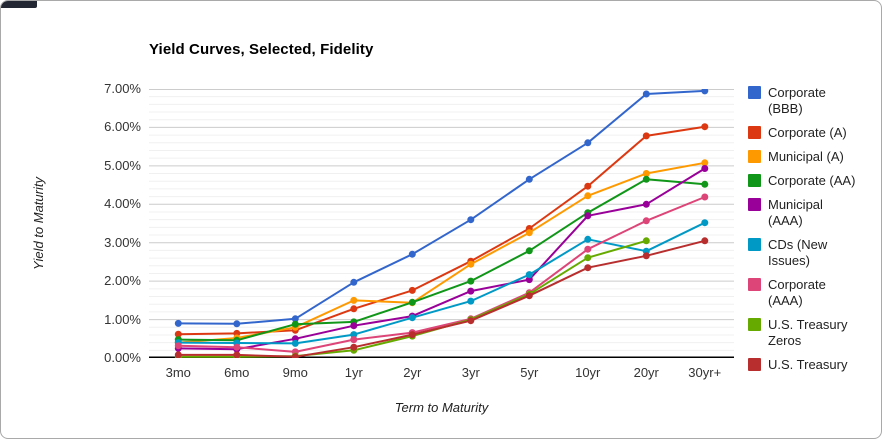  Describe the element at coordinates (178, 354) in the screenshot. I see `data-point-u-s-treasury-3mo` at that location.